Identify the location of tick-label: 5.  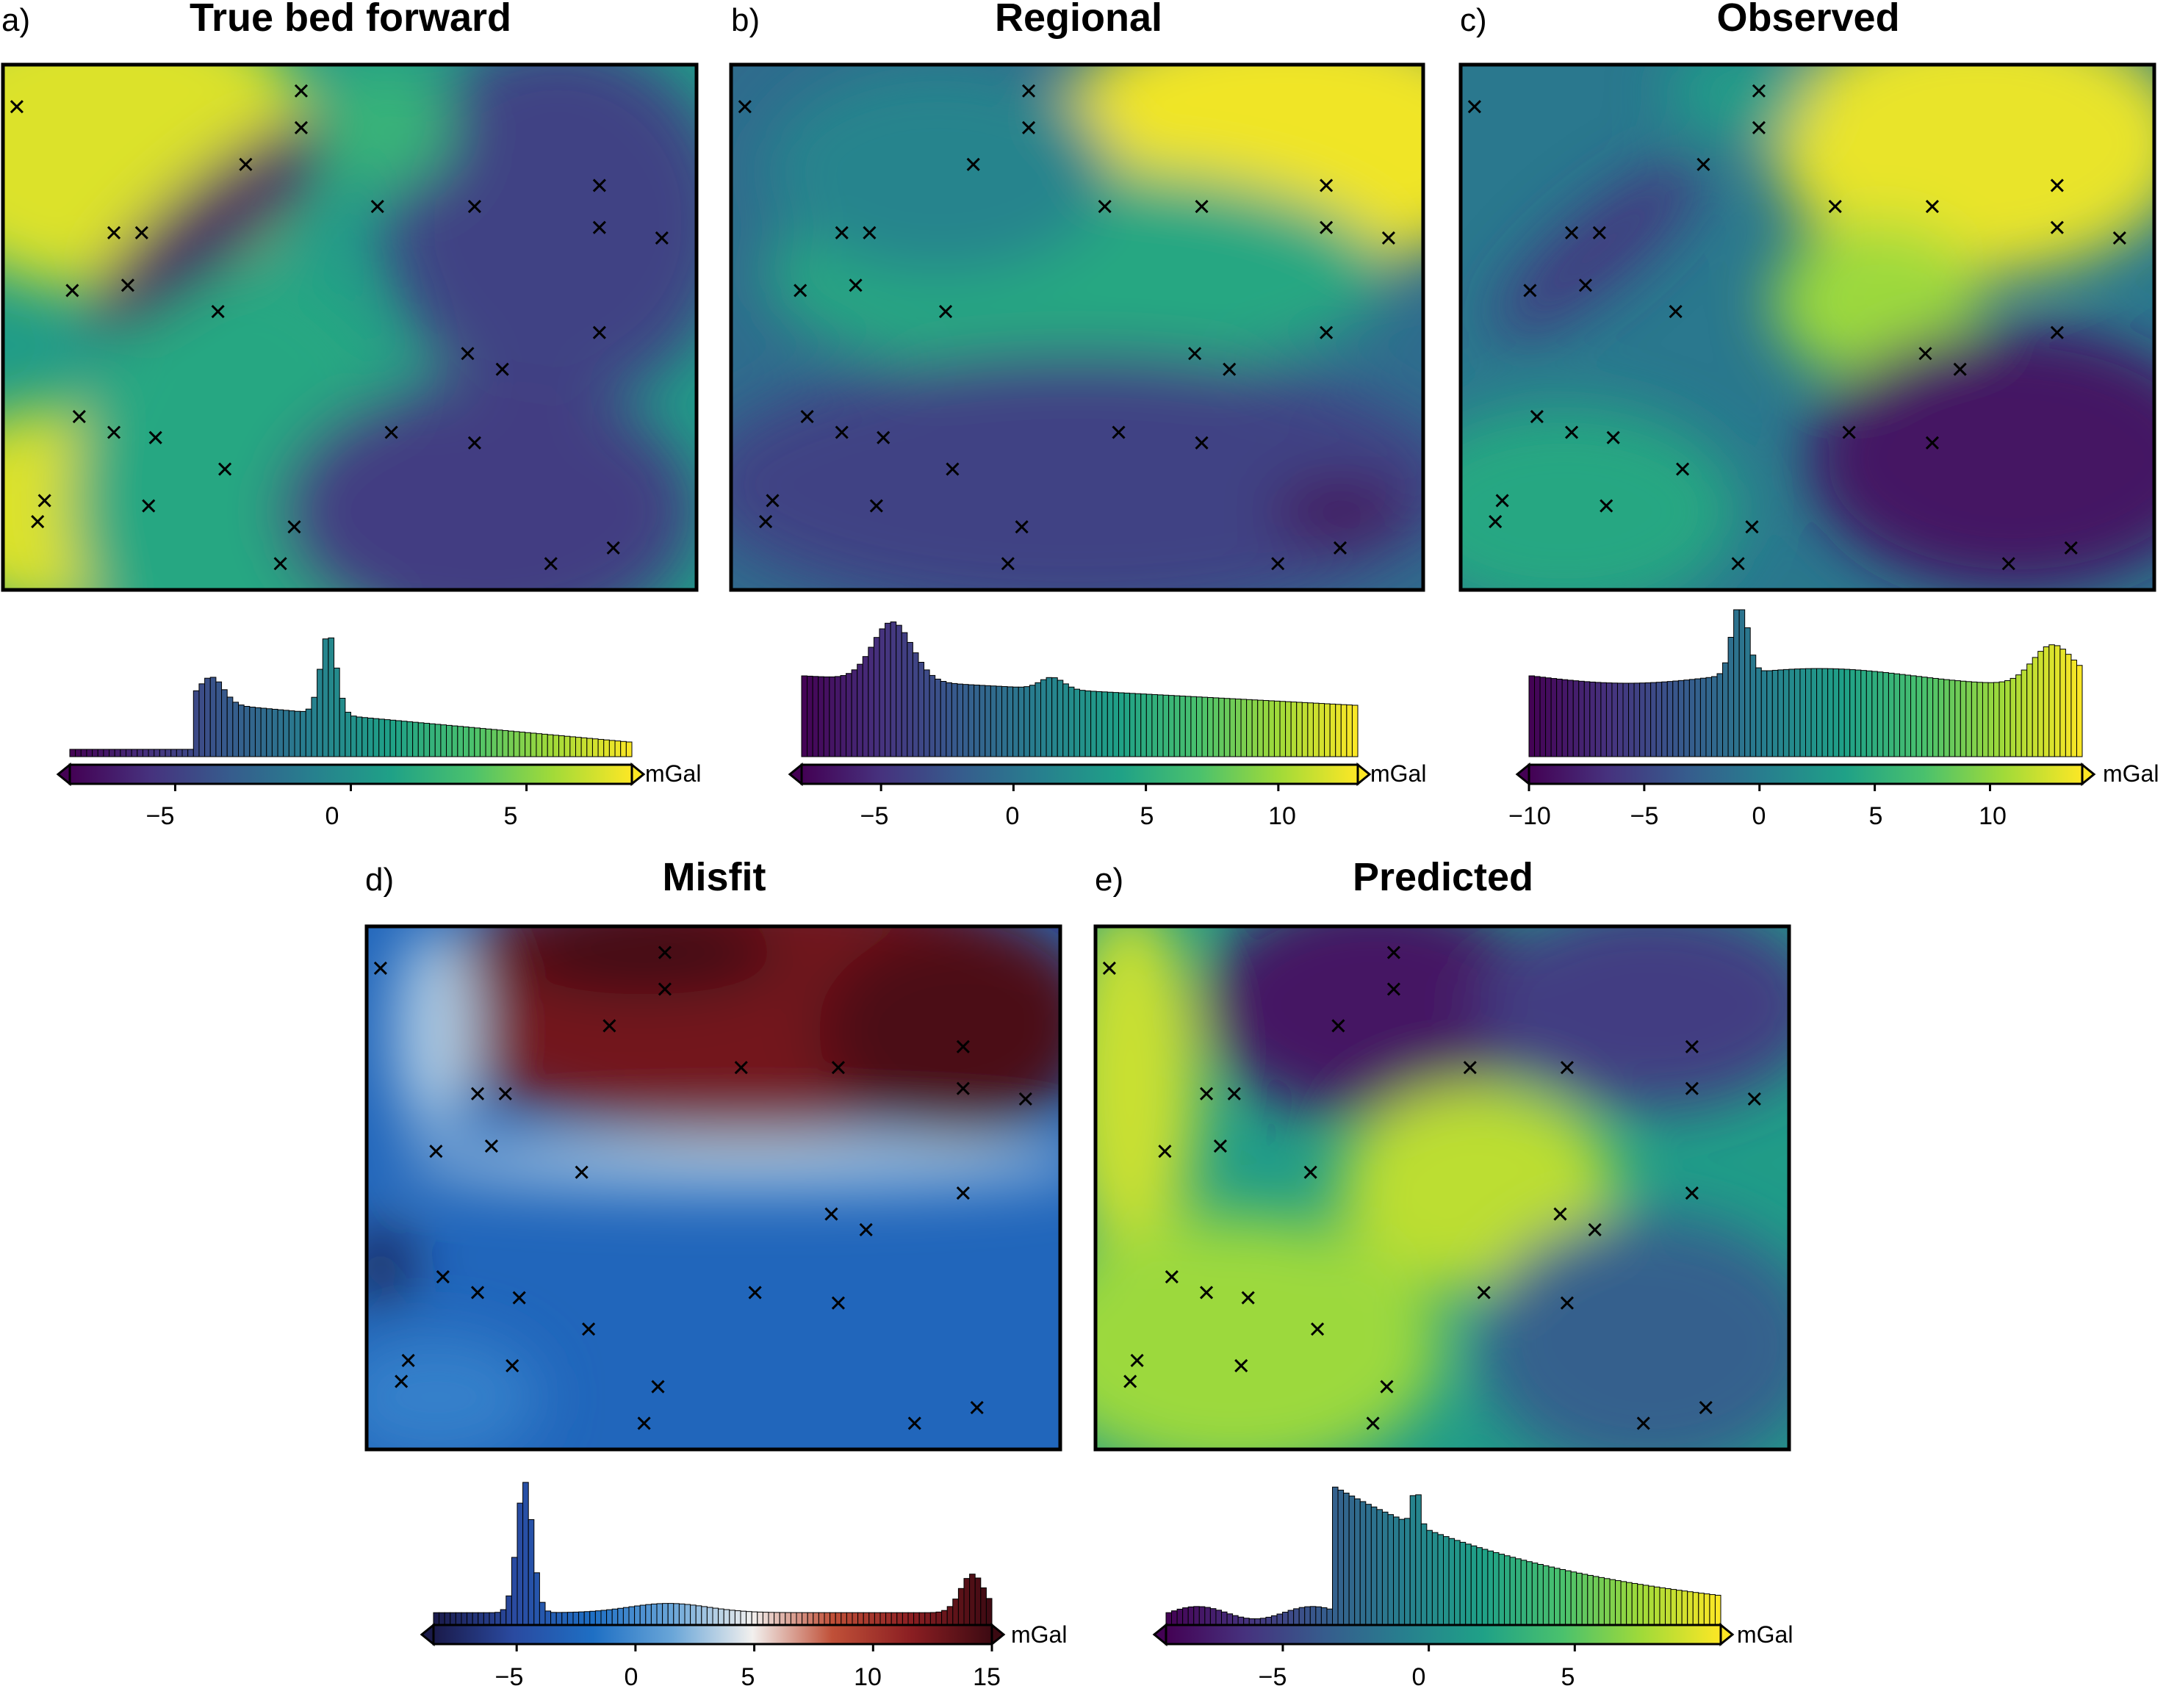
(1876, 816).